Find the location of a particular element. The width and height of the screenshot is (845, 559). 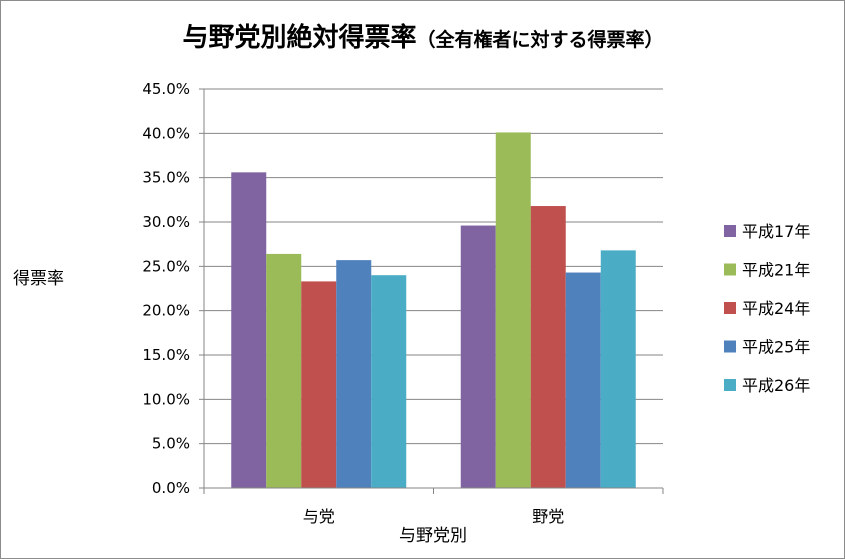

x-axis-title: 与野党別 is located at coordinates (433, 536).